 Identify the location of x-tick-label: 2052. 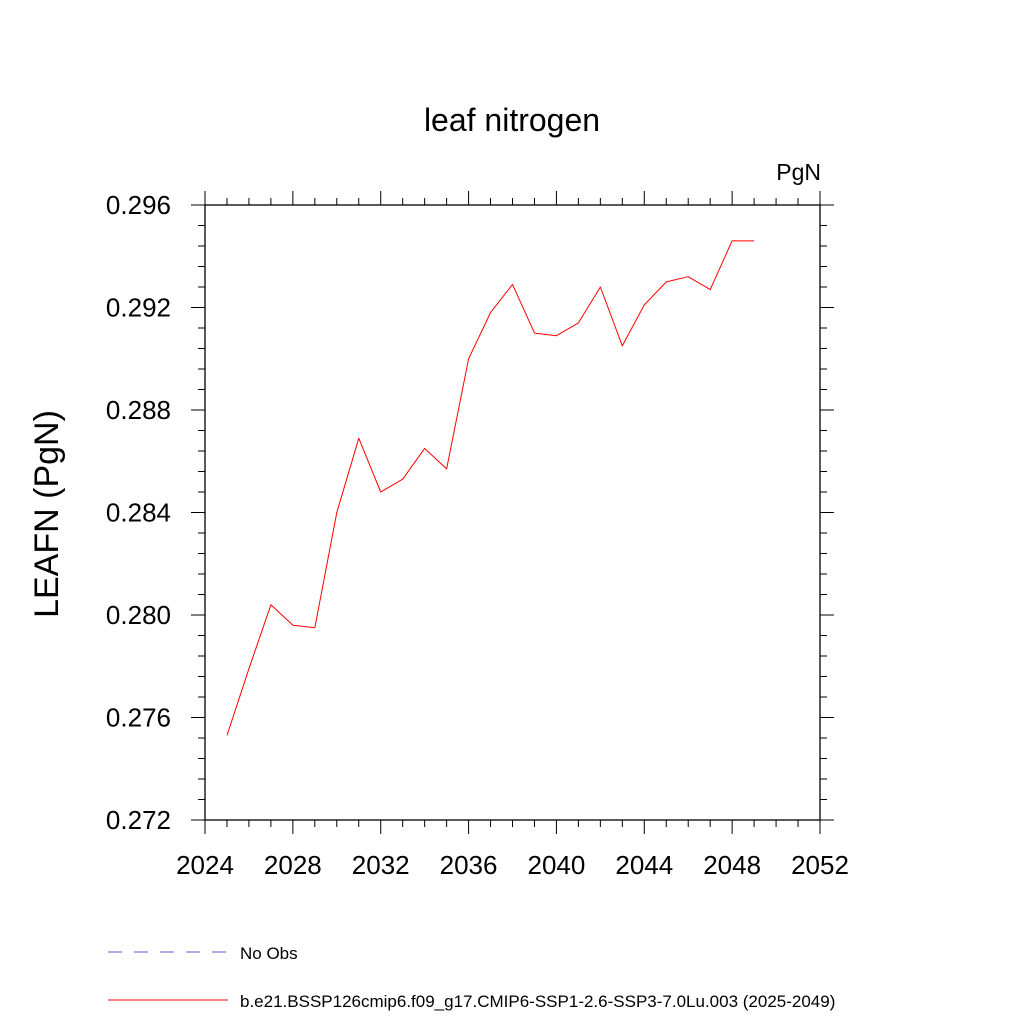
(820, 865).